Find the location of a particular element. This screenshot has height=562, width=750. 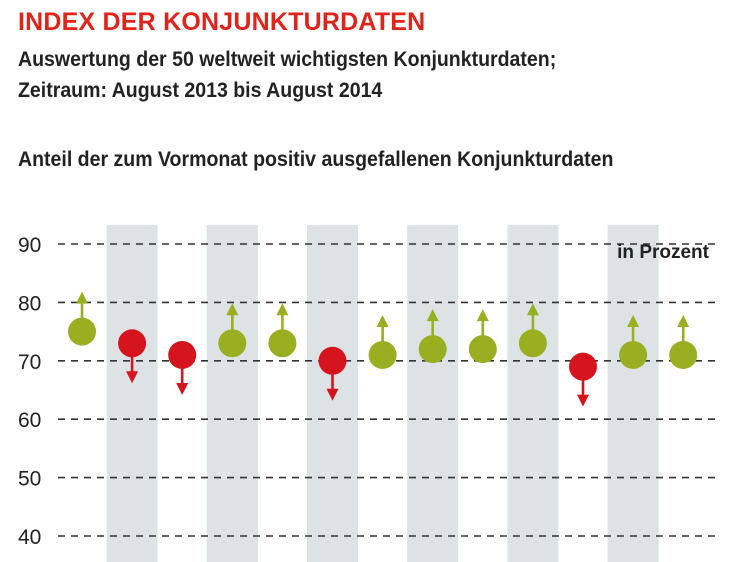

y-tick-label-70: 70 is located at coordinates (29, 362).